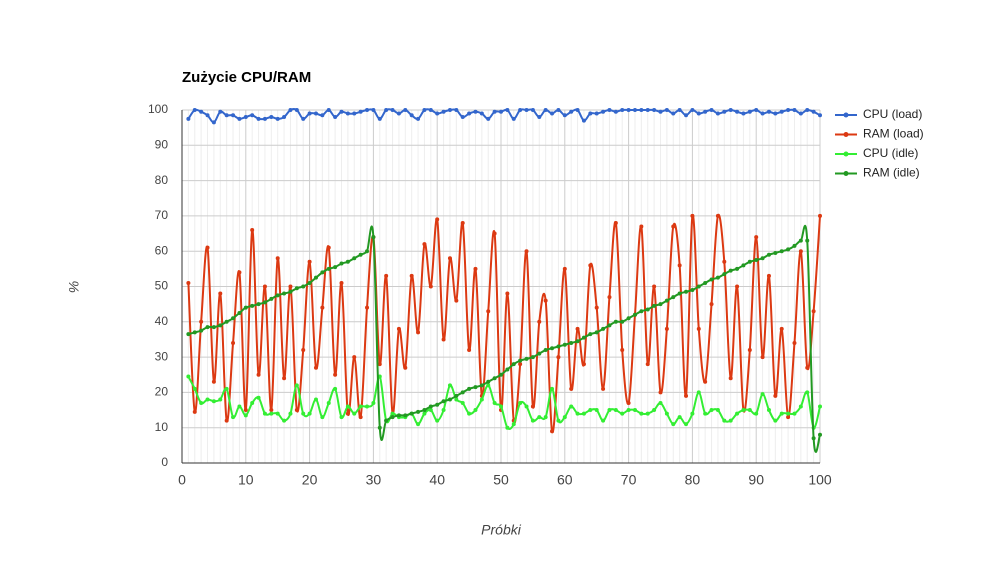  What do you see at coordinates (892, 114) in the screenshot?
I see `legend-label: CPU (load)` at bounding box center [892, 114].